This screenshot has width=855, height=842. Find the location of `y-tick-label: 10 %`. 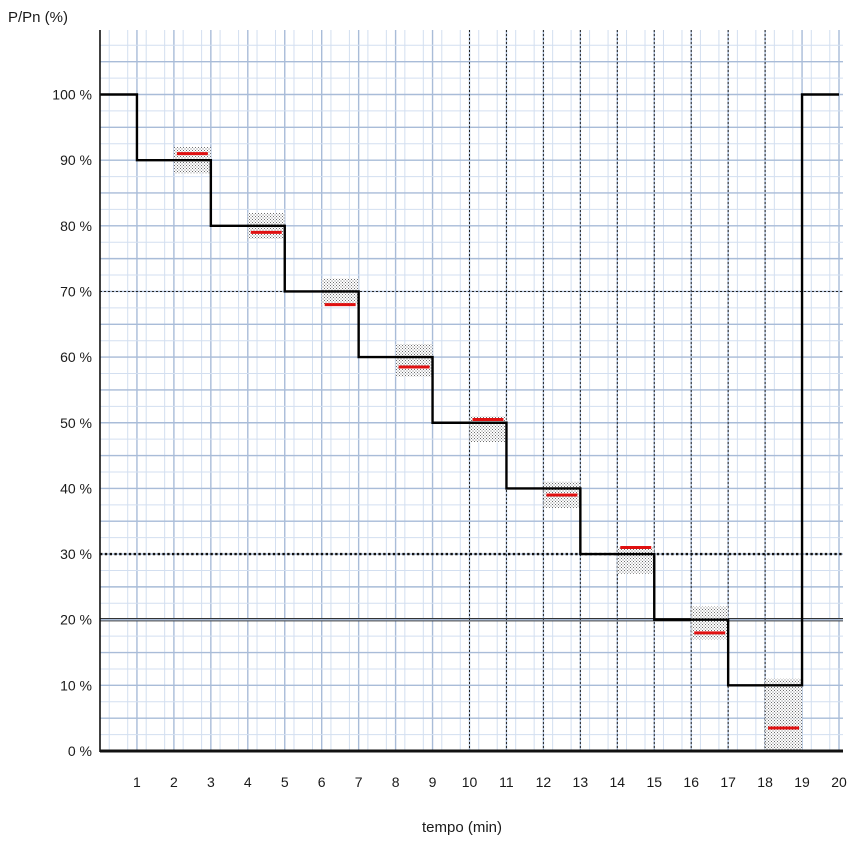

y-tick-label: 10 % is located at coordinates (76, 685).